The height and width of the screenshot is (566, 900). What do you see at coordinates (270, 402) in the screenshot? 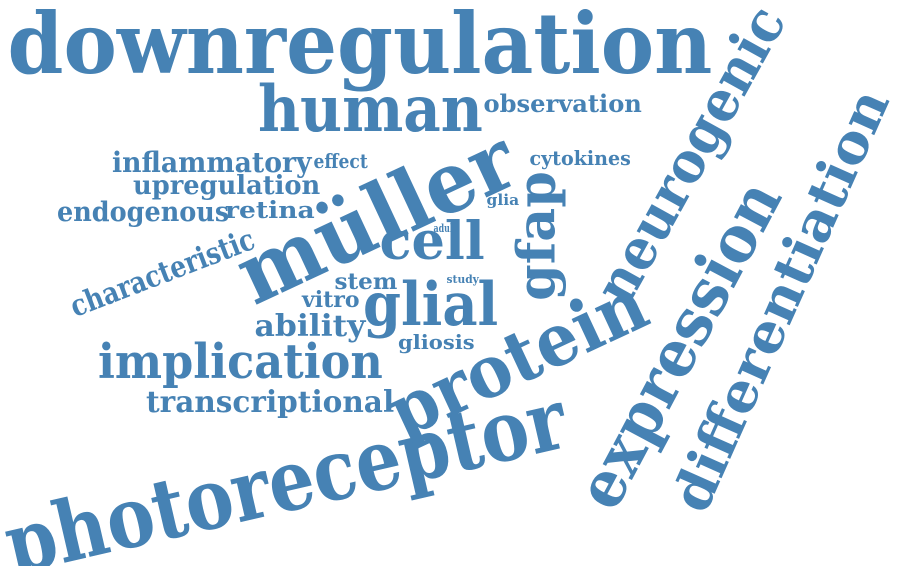
I see `word-transcriptional: transcriptional` at bounding box center [270, 402].